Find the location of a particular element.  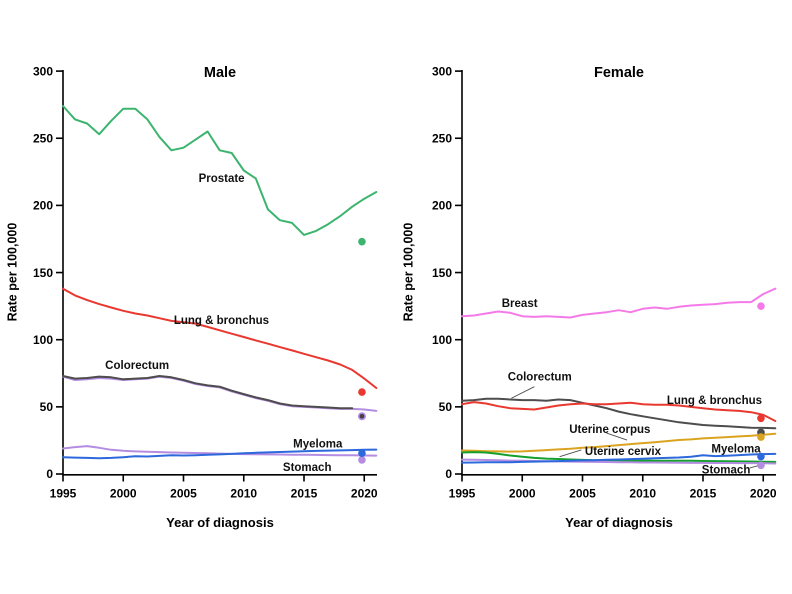

chart-title: Male is located at coordinates (220, 73).